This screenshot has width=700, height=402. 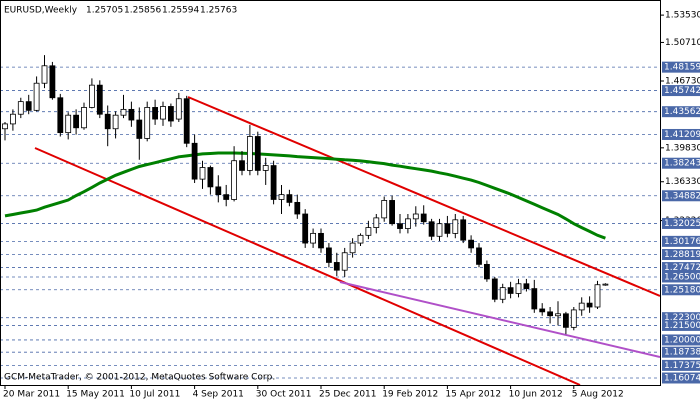 What do you see at coordinates (473, 395) in the screenshot?
I see `x-tick-label: 15 Apr 2012` at bounding box center [473, 395].